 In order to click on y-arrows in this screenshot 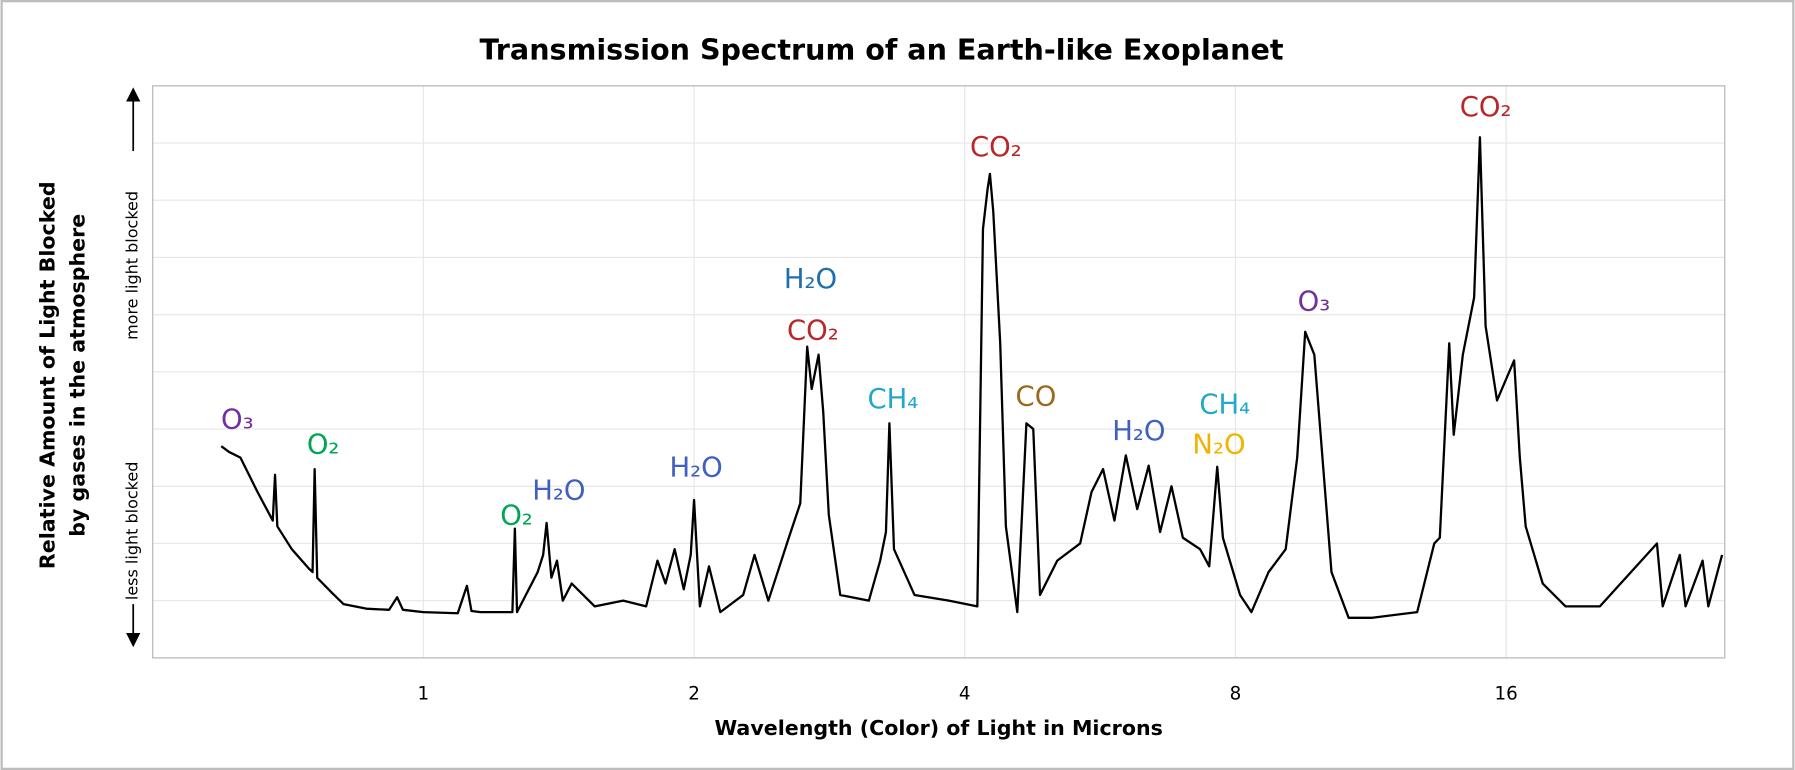, I will do `click(133, 367)`.